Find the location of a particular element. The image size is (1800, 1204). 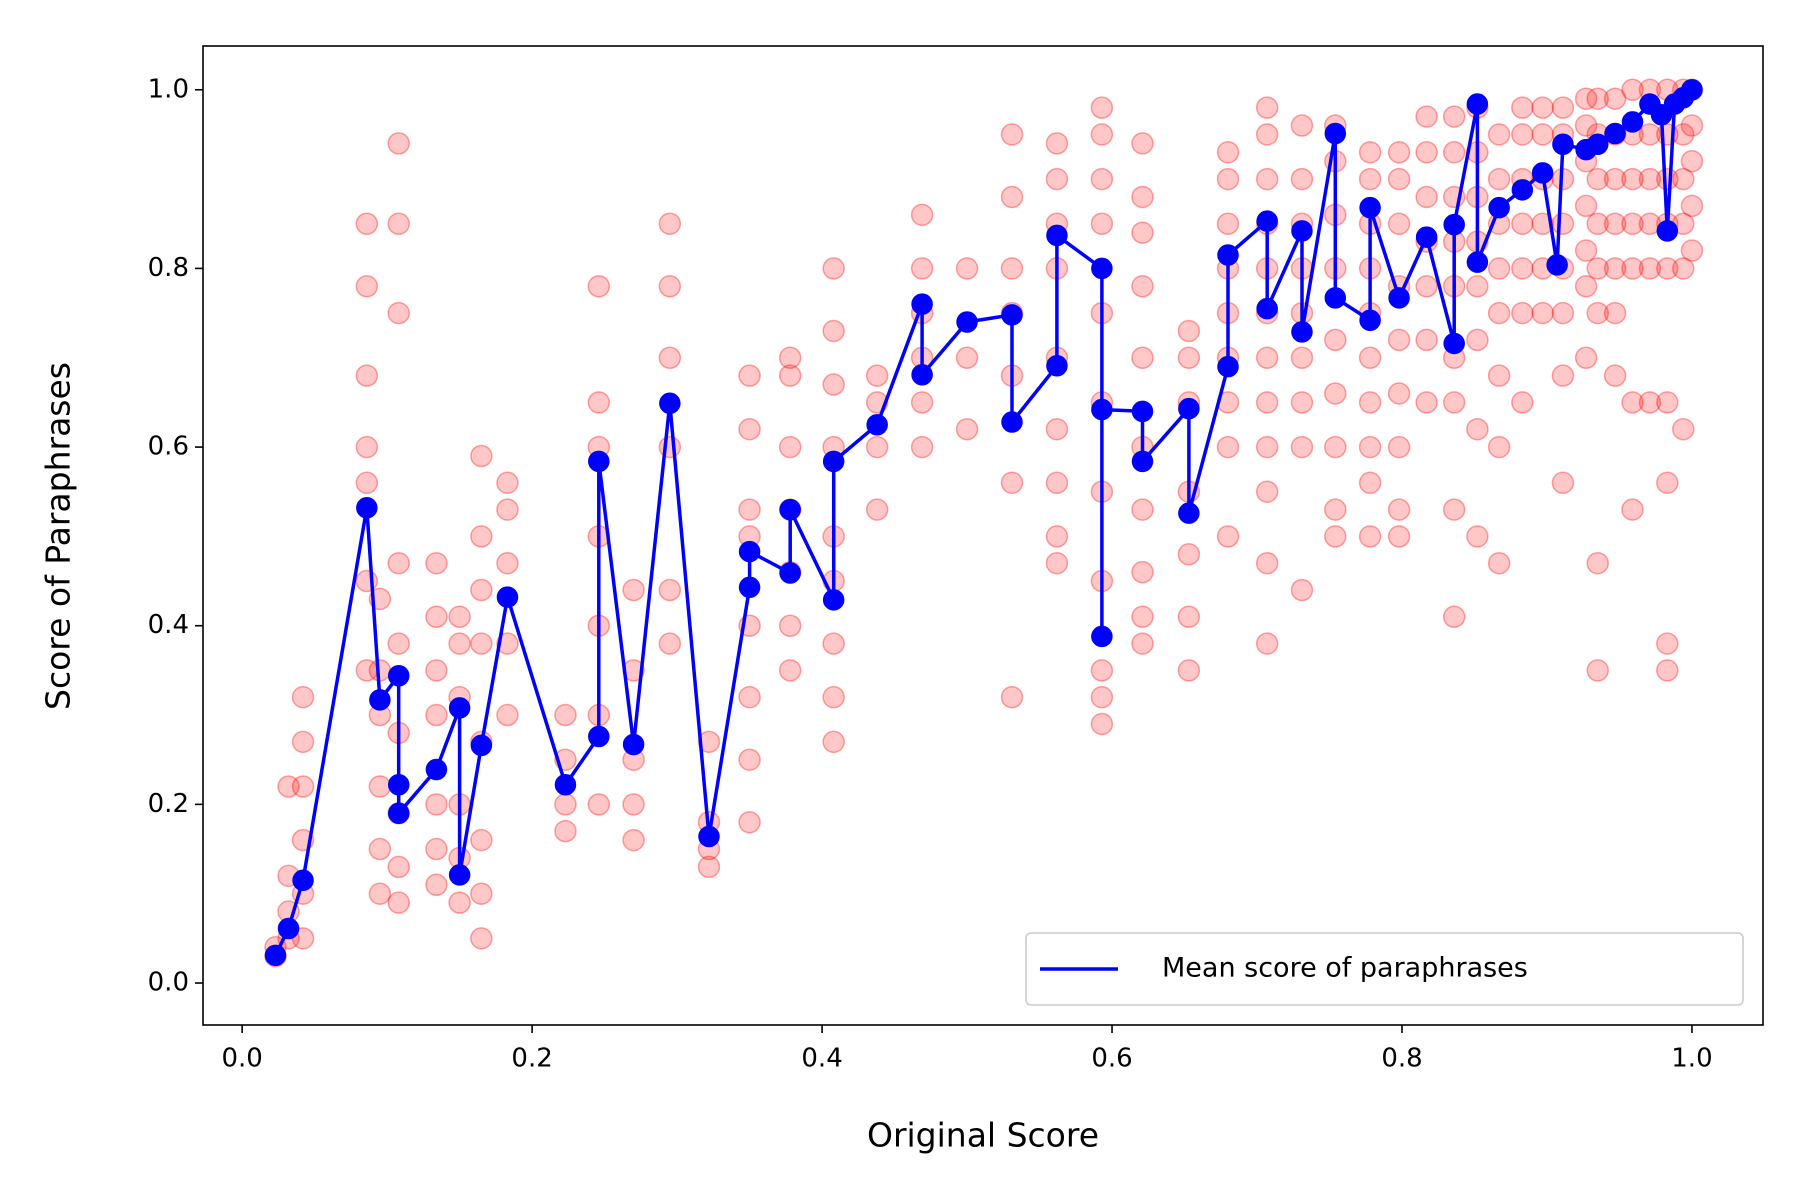

y-tick-label: 0.2 is located at coordinates (168, 804).